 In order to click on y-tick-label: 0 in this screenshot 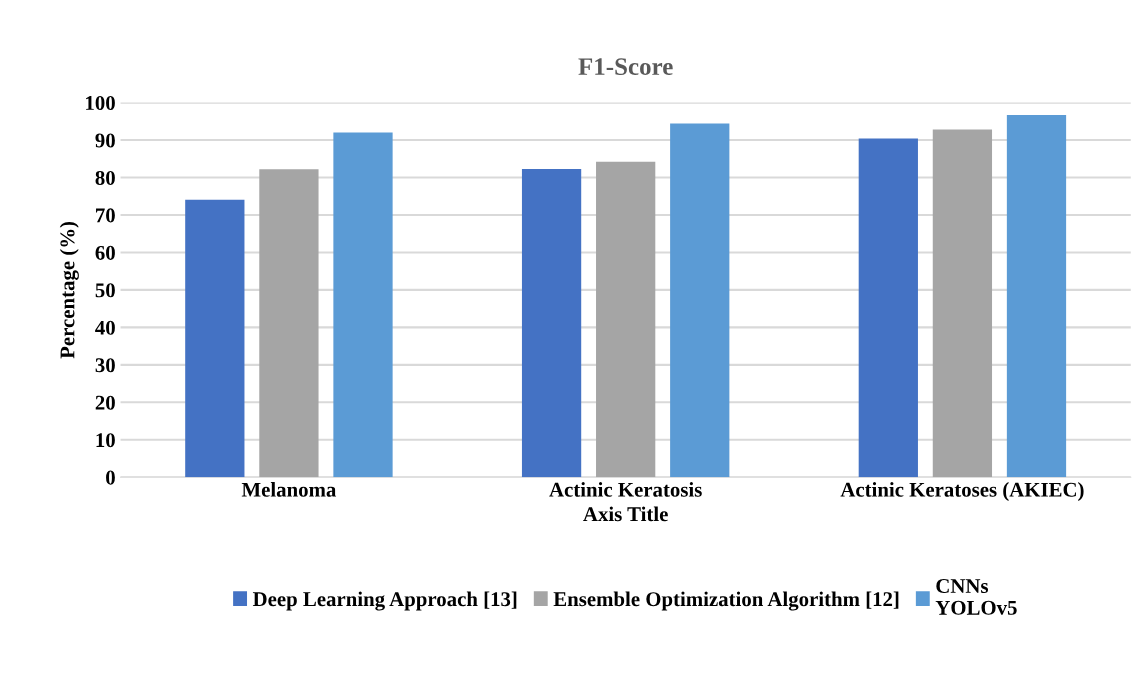, I will do `click(110, 477)`.